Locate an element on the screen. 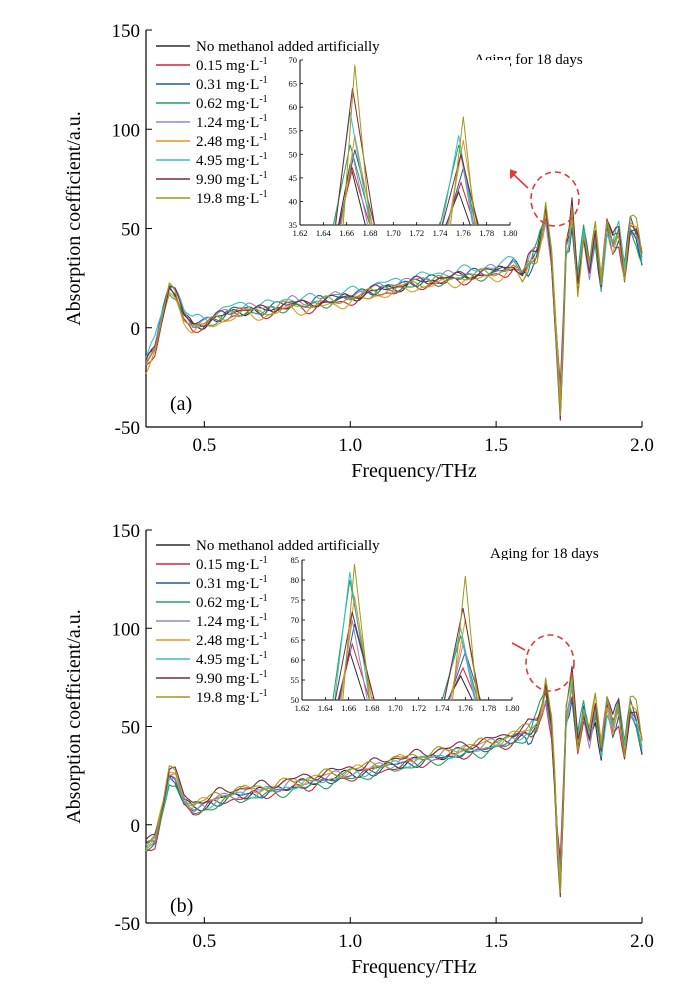  aging-annotation: Aging for 18 days is located at coordinates (544, 554).